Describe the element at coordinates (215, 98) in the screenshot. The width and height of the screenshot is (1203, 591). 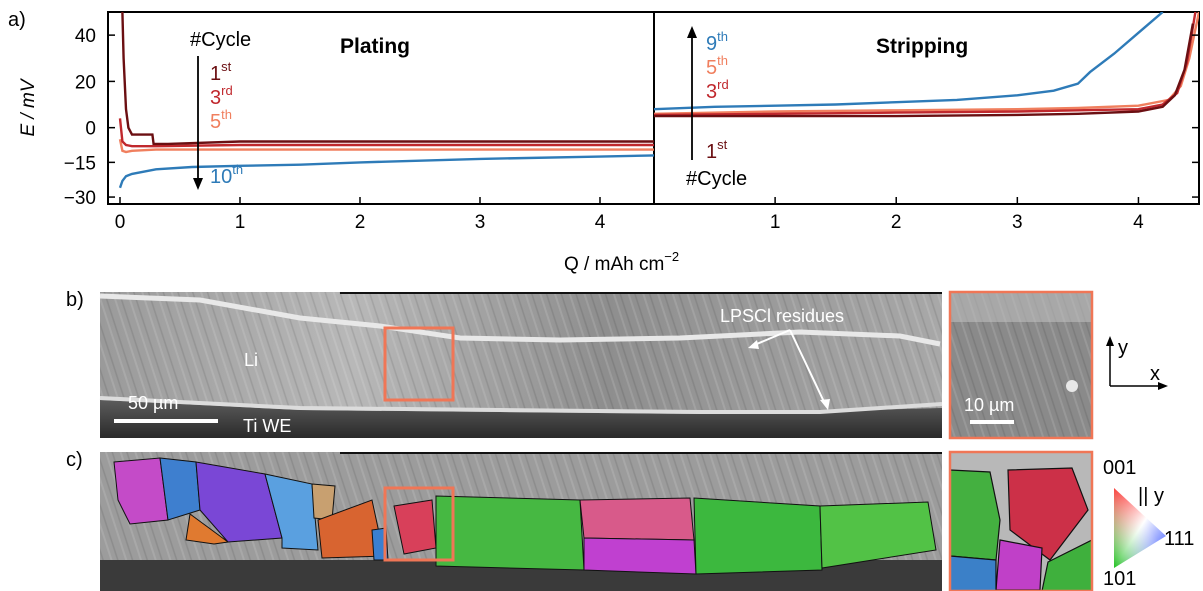
I see `legend-number: 3` at that location.